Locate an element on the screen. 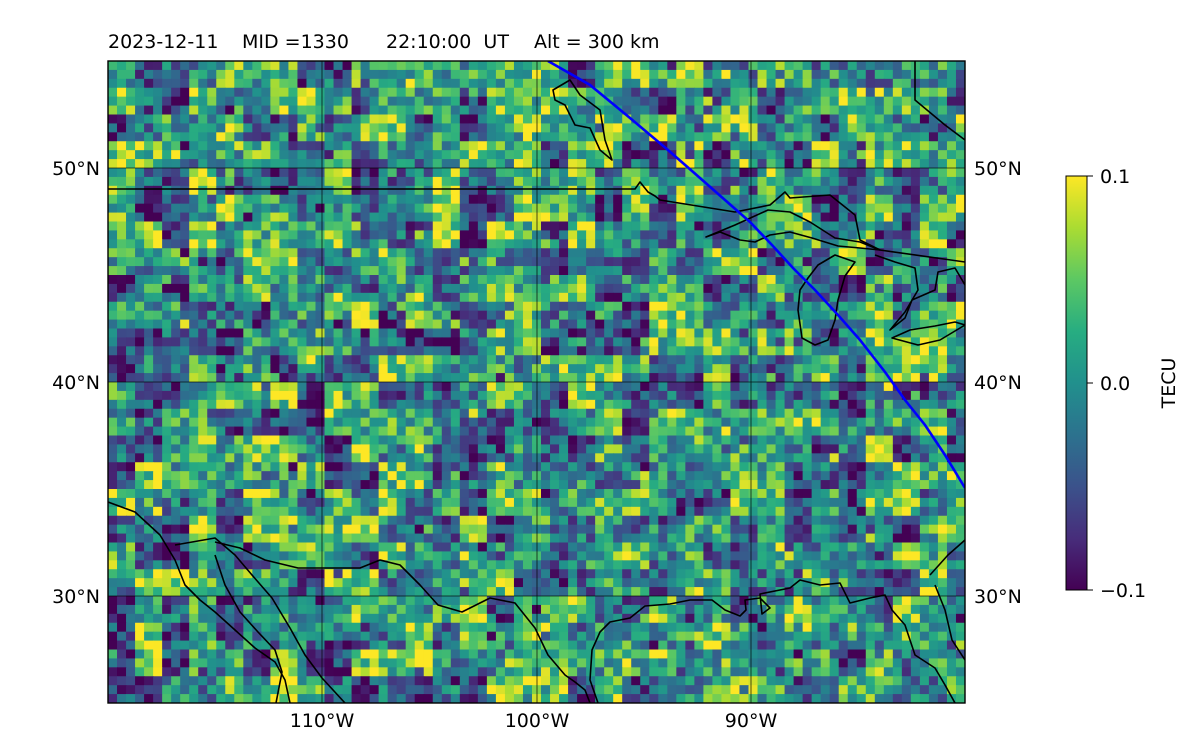  colorbar: 0.1 0.0 −0.1 TECU is located at coordinates (1122, 384).